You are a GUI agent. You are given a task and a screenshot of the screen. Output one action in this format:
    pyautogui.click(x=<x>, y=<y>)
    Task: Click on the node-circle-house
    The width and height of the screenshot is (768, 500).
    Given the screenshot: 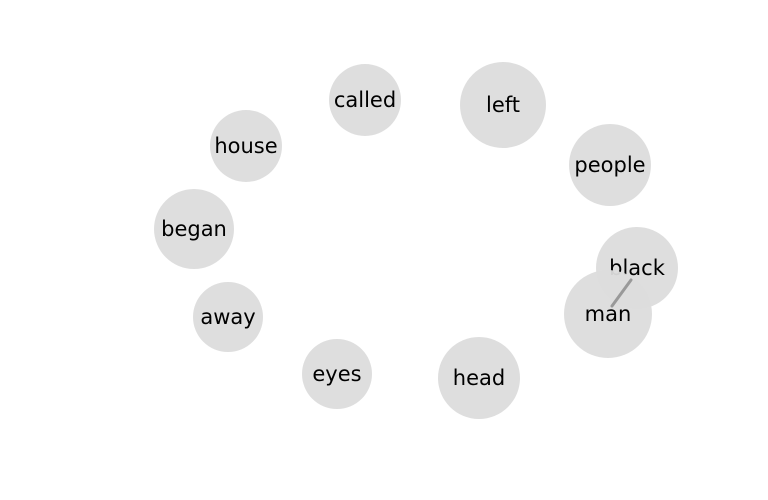 What is the action you would take?
    pyautogui.click(x=246, y=146)
    